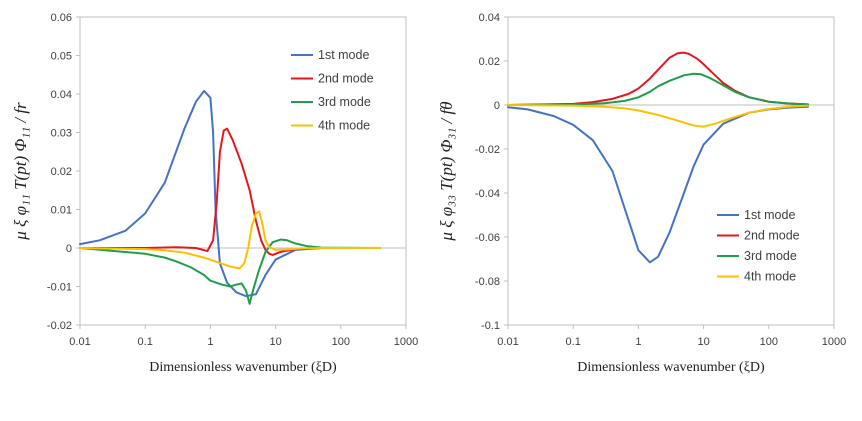 The height and width of the screenshot is (421, 862). I want to click on y-tick-label: -0.04, so click(487, 194).